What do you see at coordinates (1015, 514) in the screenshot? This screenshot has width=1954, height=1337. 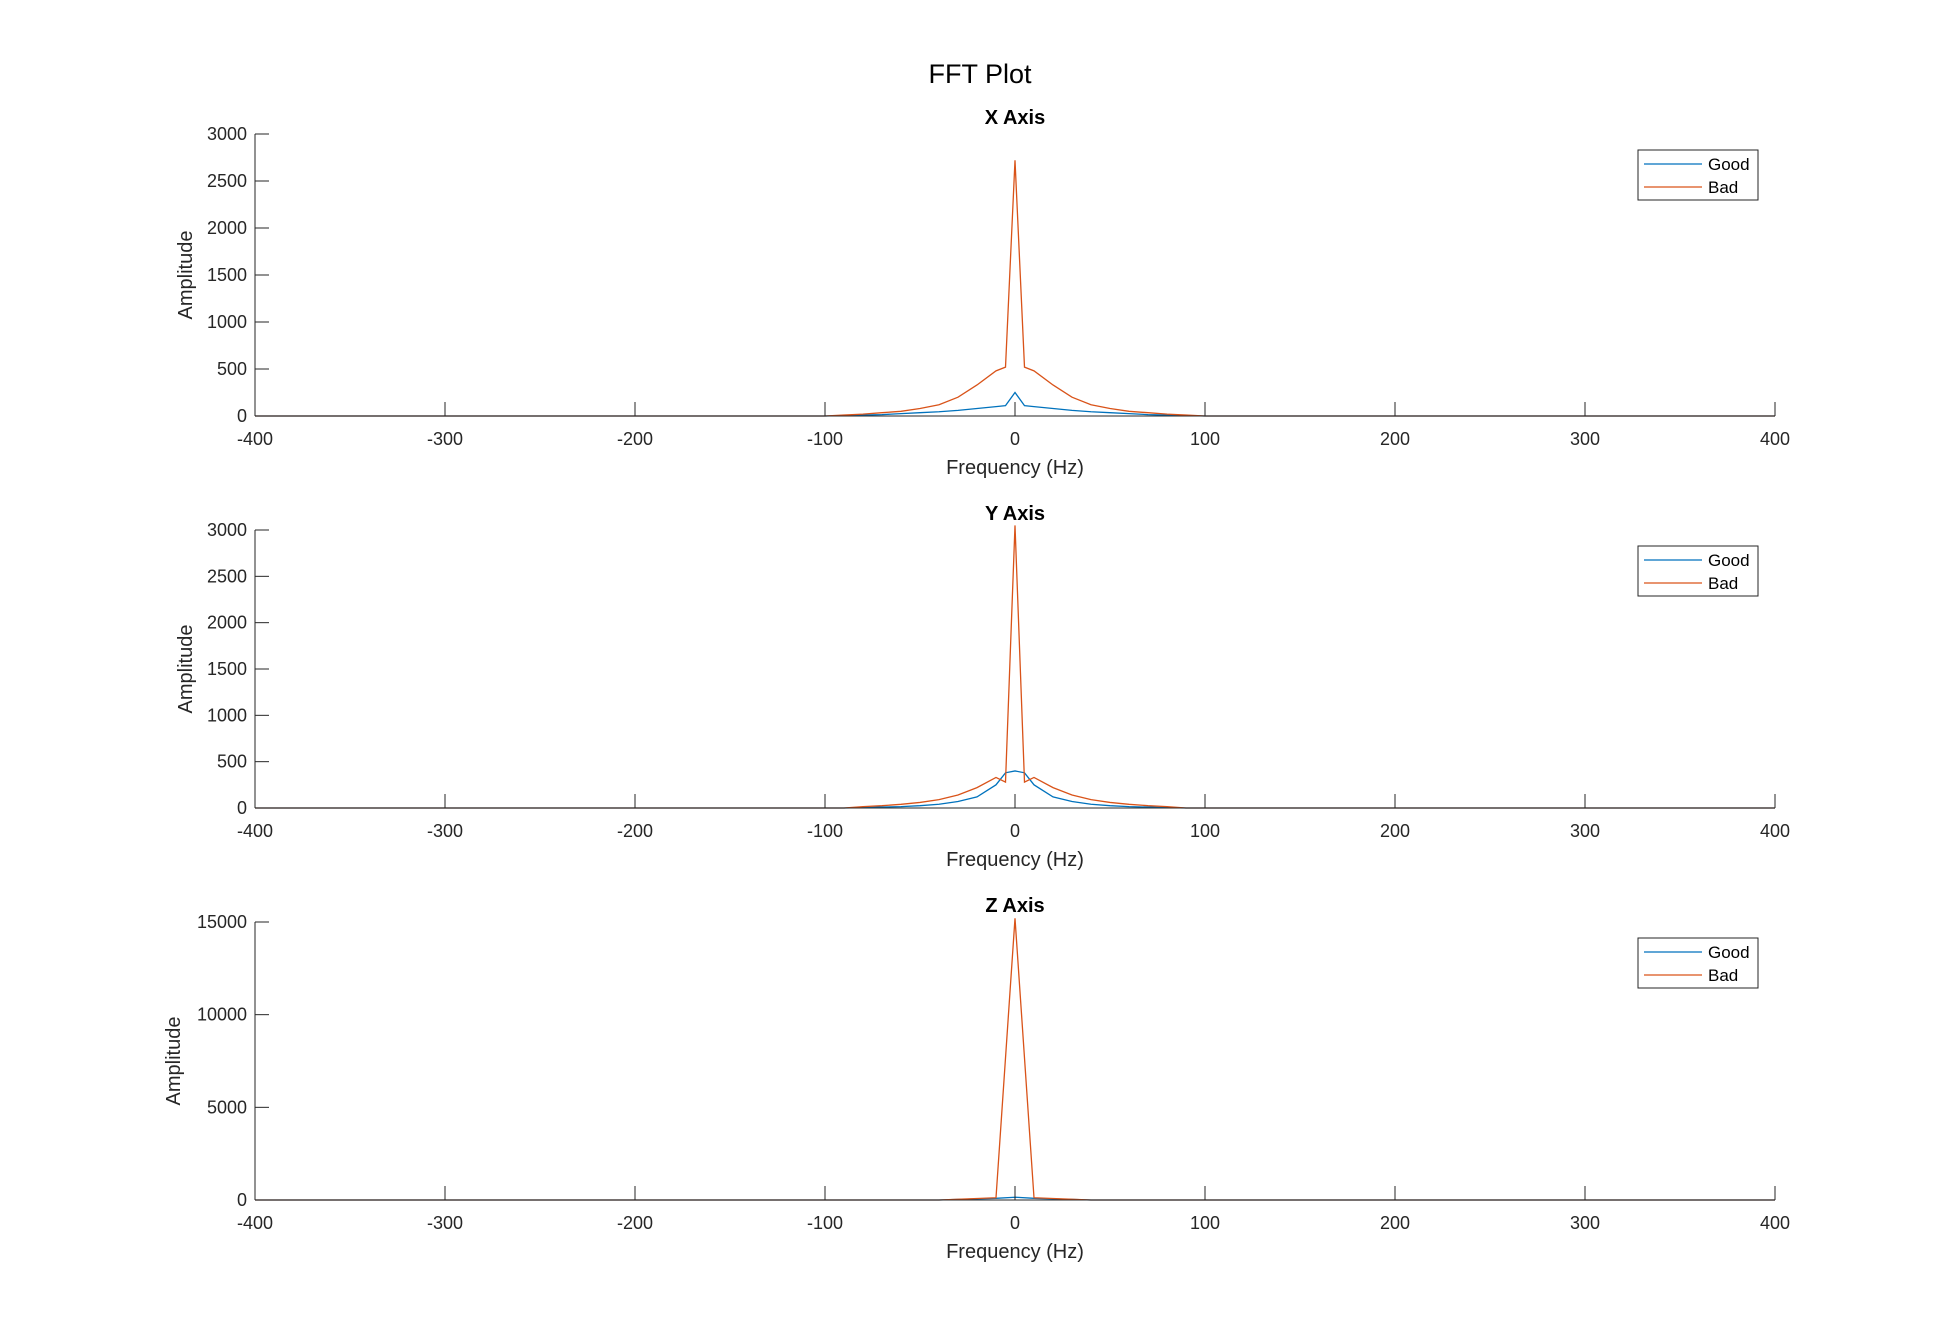 I see `subplot-title: Y Axis` at bounding box center [1015, 514].